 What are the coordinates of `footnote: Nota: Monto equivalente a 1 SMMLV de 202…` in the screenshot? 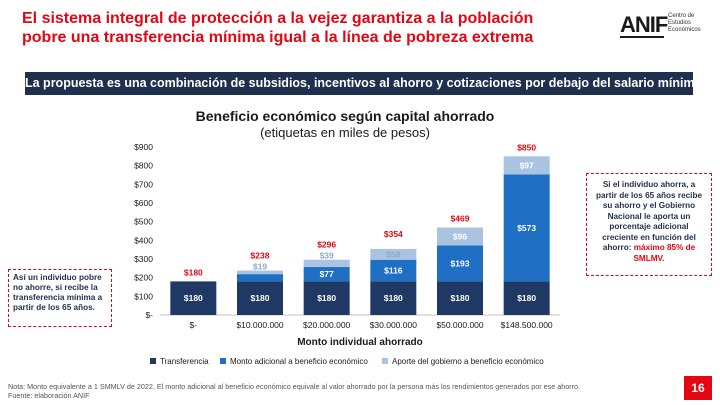 It's located at (338, 391).